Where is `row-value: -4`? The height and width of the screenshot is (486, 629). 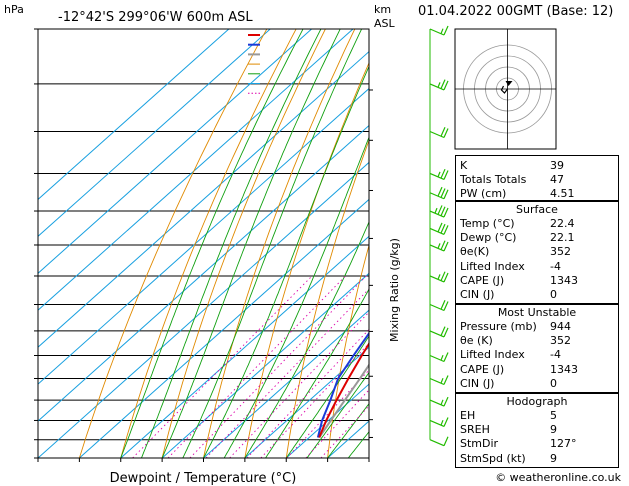
row-value: -4 is located at coordinates (555, 355).